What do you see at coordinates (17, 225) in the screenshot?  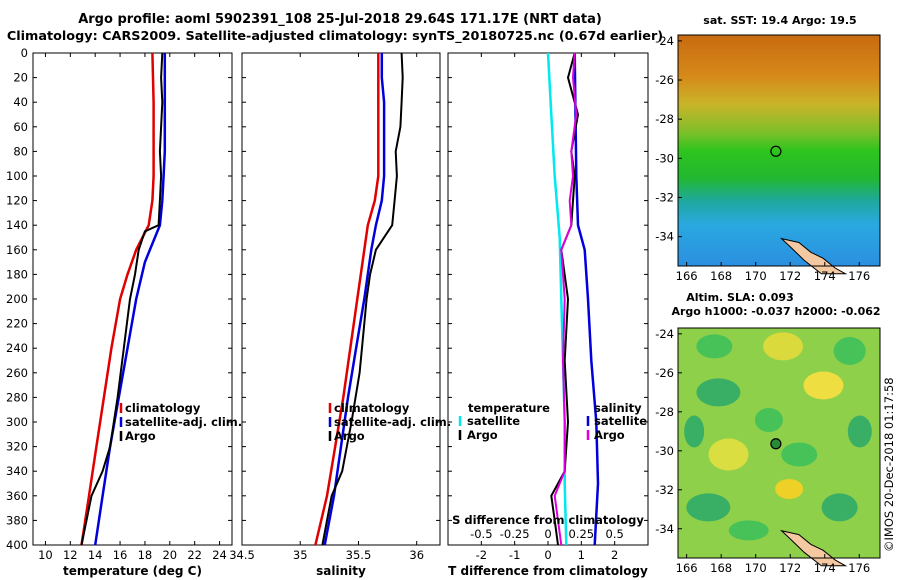 I see `depth-tick-label: 140` at bounding box center [17, 225].